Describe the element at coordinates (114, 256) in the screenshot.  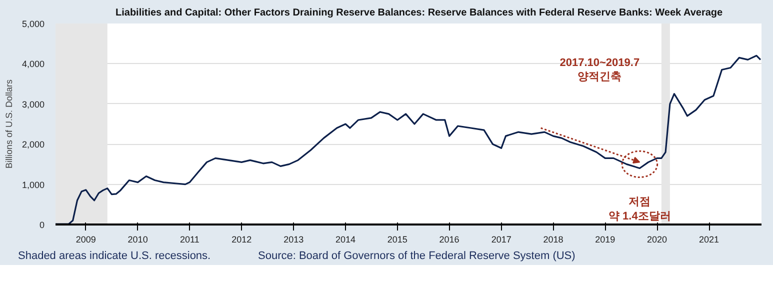
I see `text: Shaded areas indicate U.S. recessions.` at that location.